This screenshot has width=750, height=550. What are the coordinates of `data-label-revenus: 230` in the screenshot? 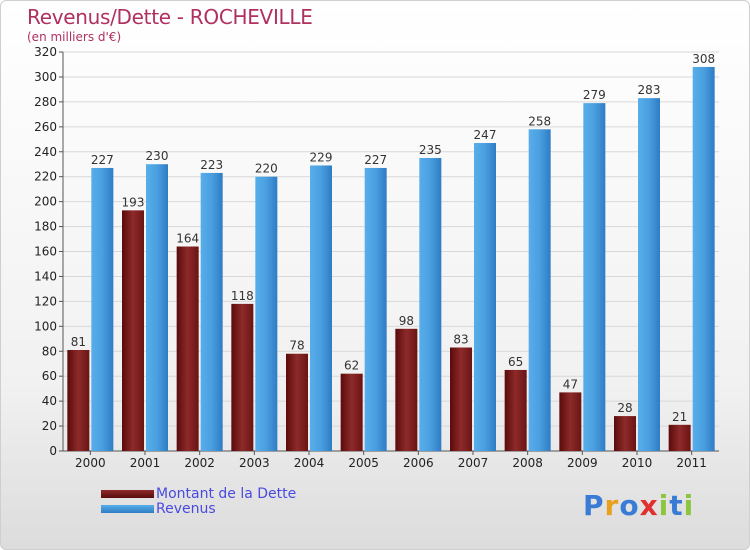 It's located at (157, 156).